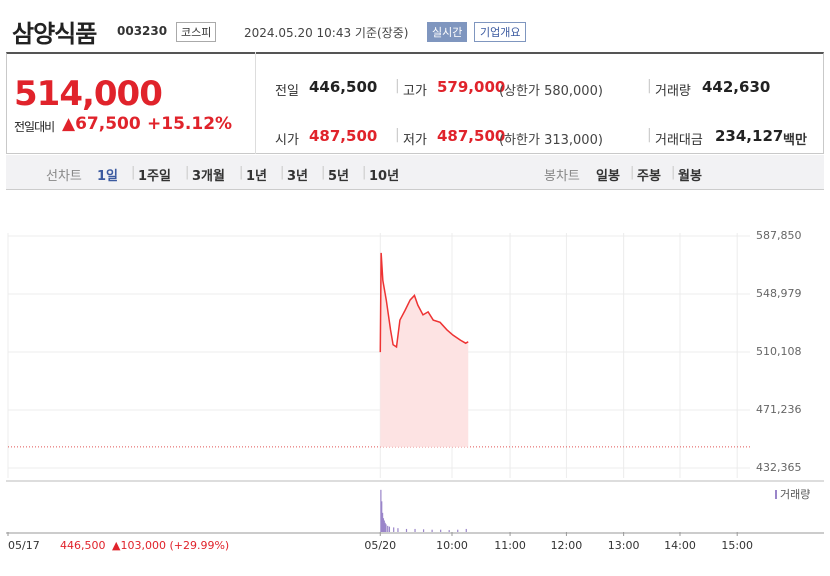 The height and width of the screenshot is (576, 830). Describe the element at coordinates (326, 33) in the screenshot. I see `timestamp: 2024.05.20 10:43 기준(장중)` at that location.